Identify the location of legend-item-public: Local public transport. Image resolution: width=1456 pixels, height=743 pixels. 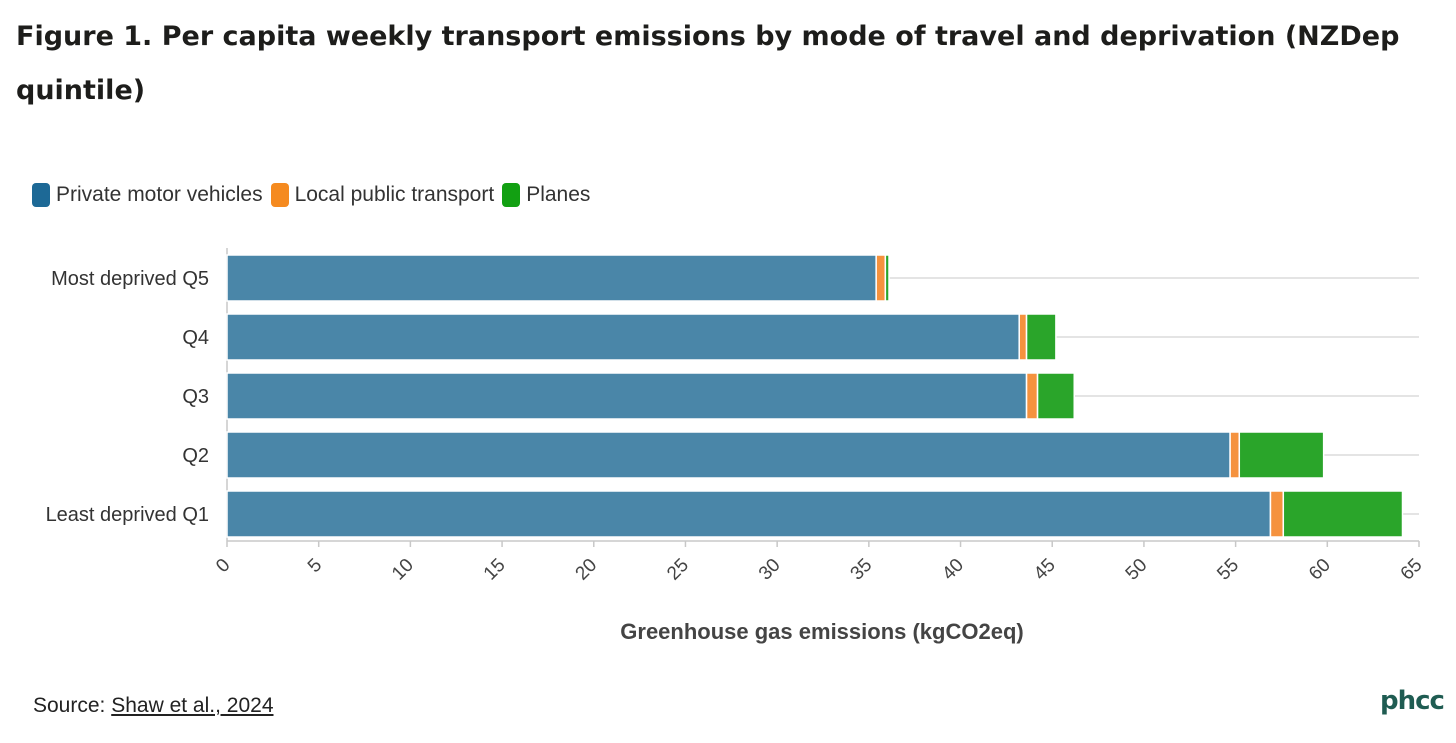
(382, 195).